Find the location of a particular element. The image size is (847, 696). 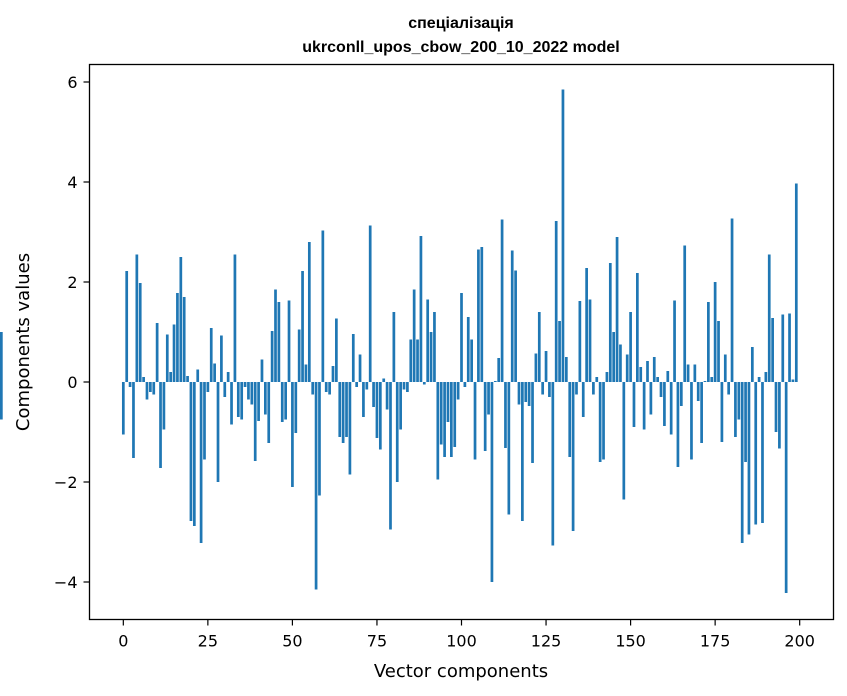

x-axis-ticks: 0 25 50 75 100 125 150 175 200 is located at coordinates (466, 635).